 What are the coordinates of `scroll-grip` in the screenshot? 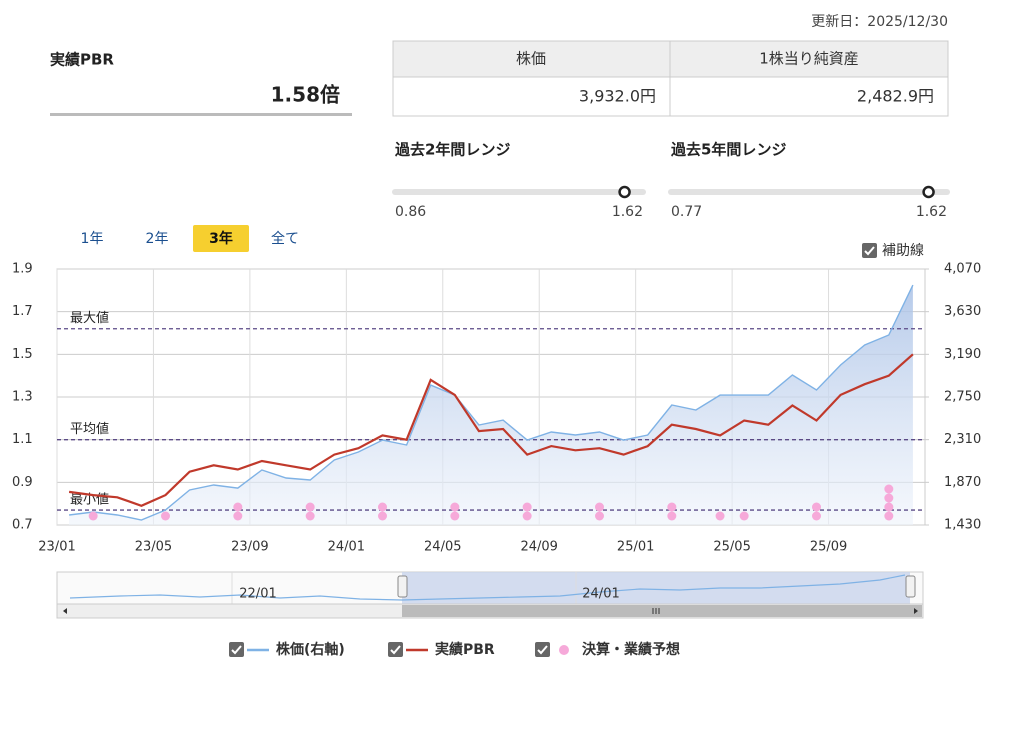 It's located at (656, 611).